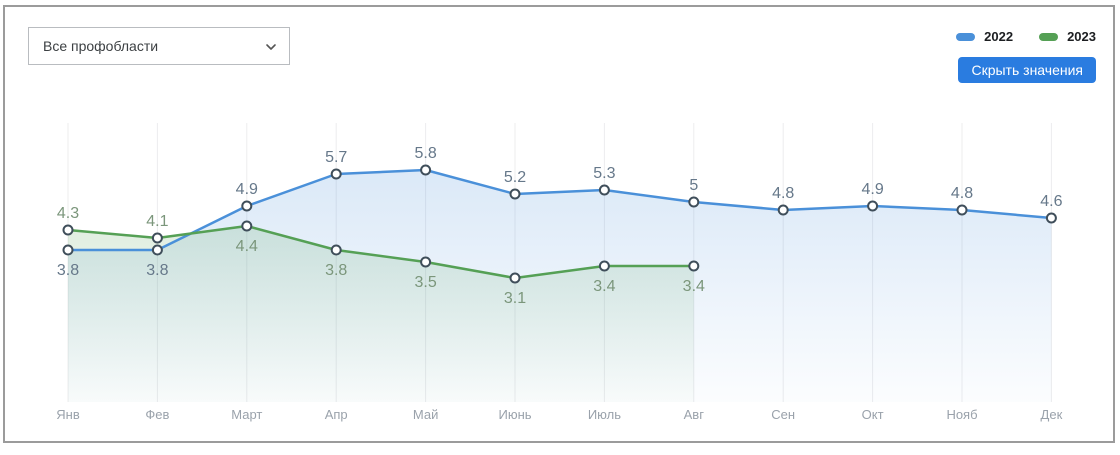  What do you see at coordinates (246, 414) in the screenshot?
I see `month-label: Март` at bounding box center [246, 414].